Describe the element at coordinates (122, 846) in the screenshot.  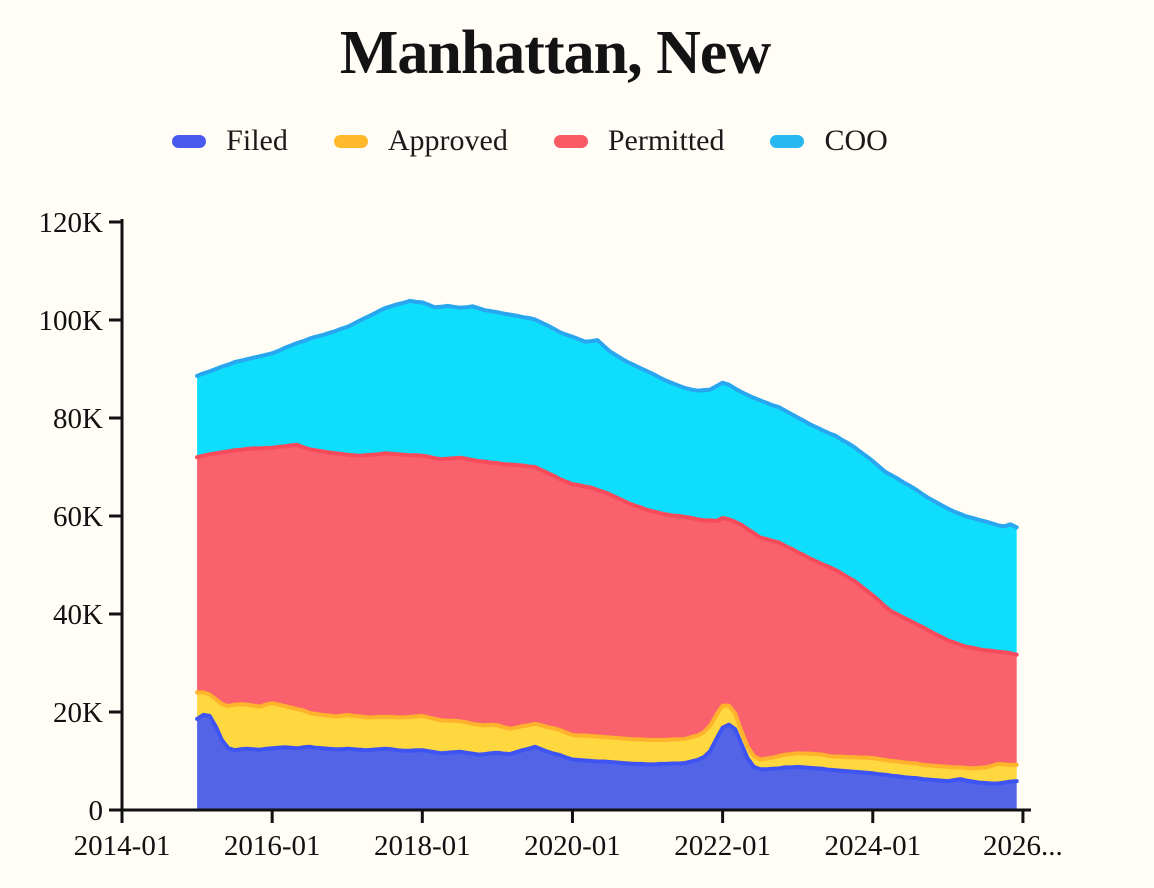
I see `x-tick-label: 2014-01` at that location.